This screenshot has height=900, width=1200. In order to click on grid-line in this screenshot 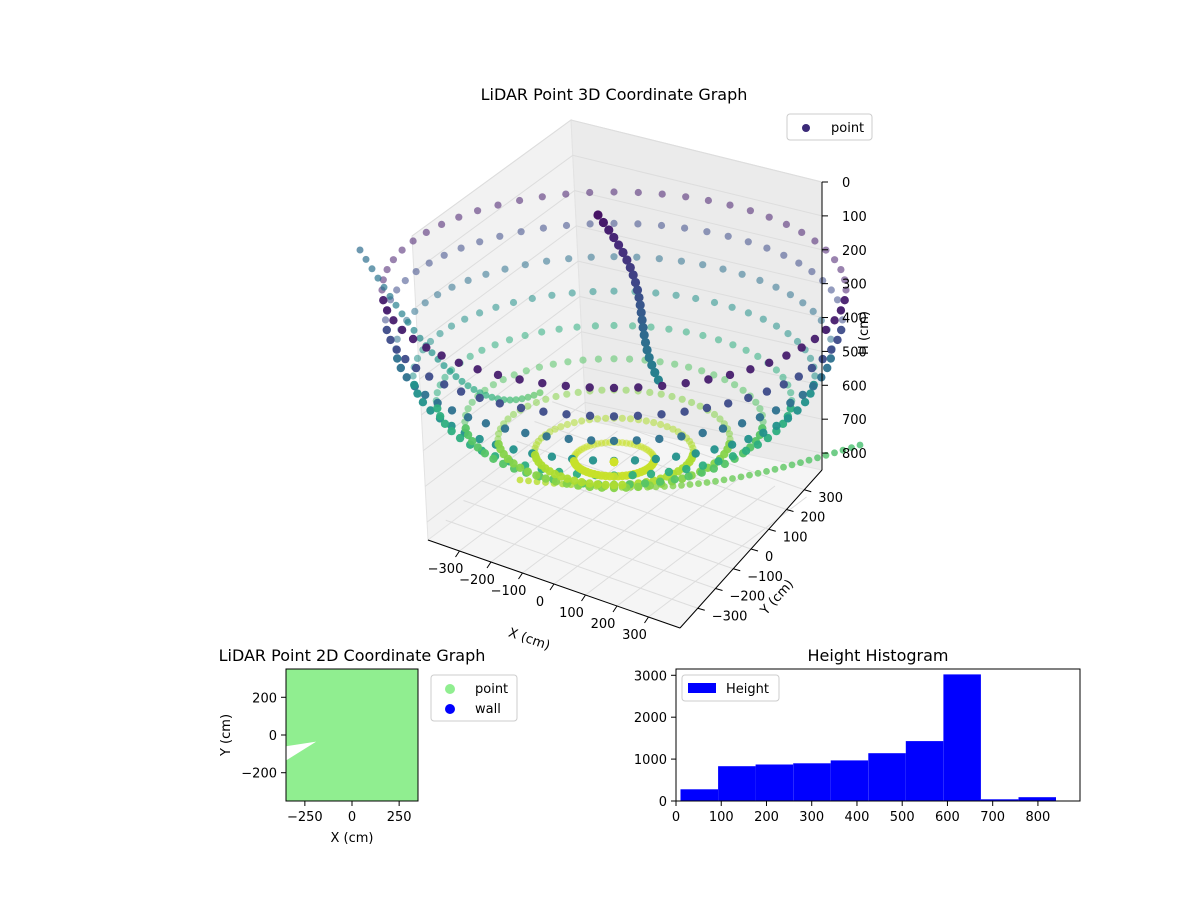, I will do `click(618, 213)`.